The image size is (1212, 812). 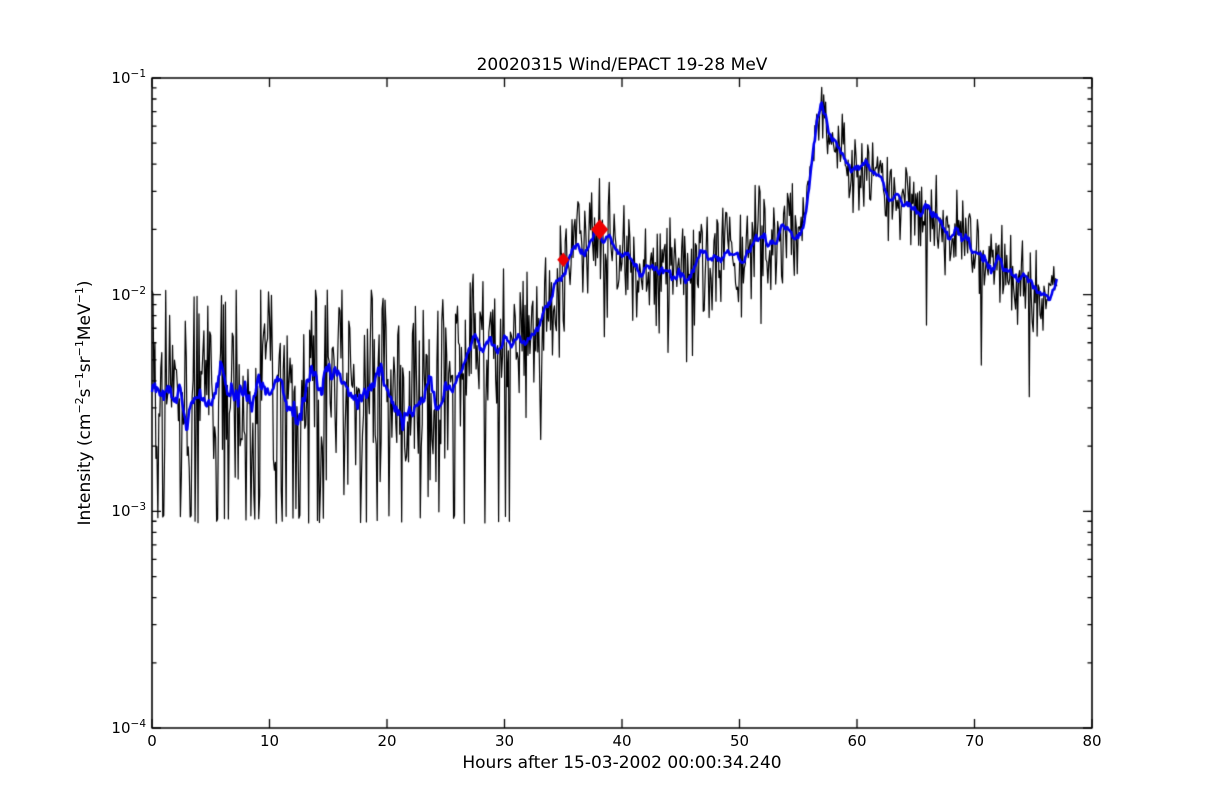 What do you see at coordinates (84, 322) in the screenshot?
I see `y-axis-label-text: MeV` at bounding box center [84, 322].